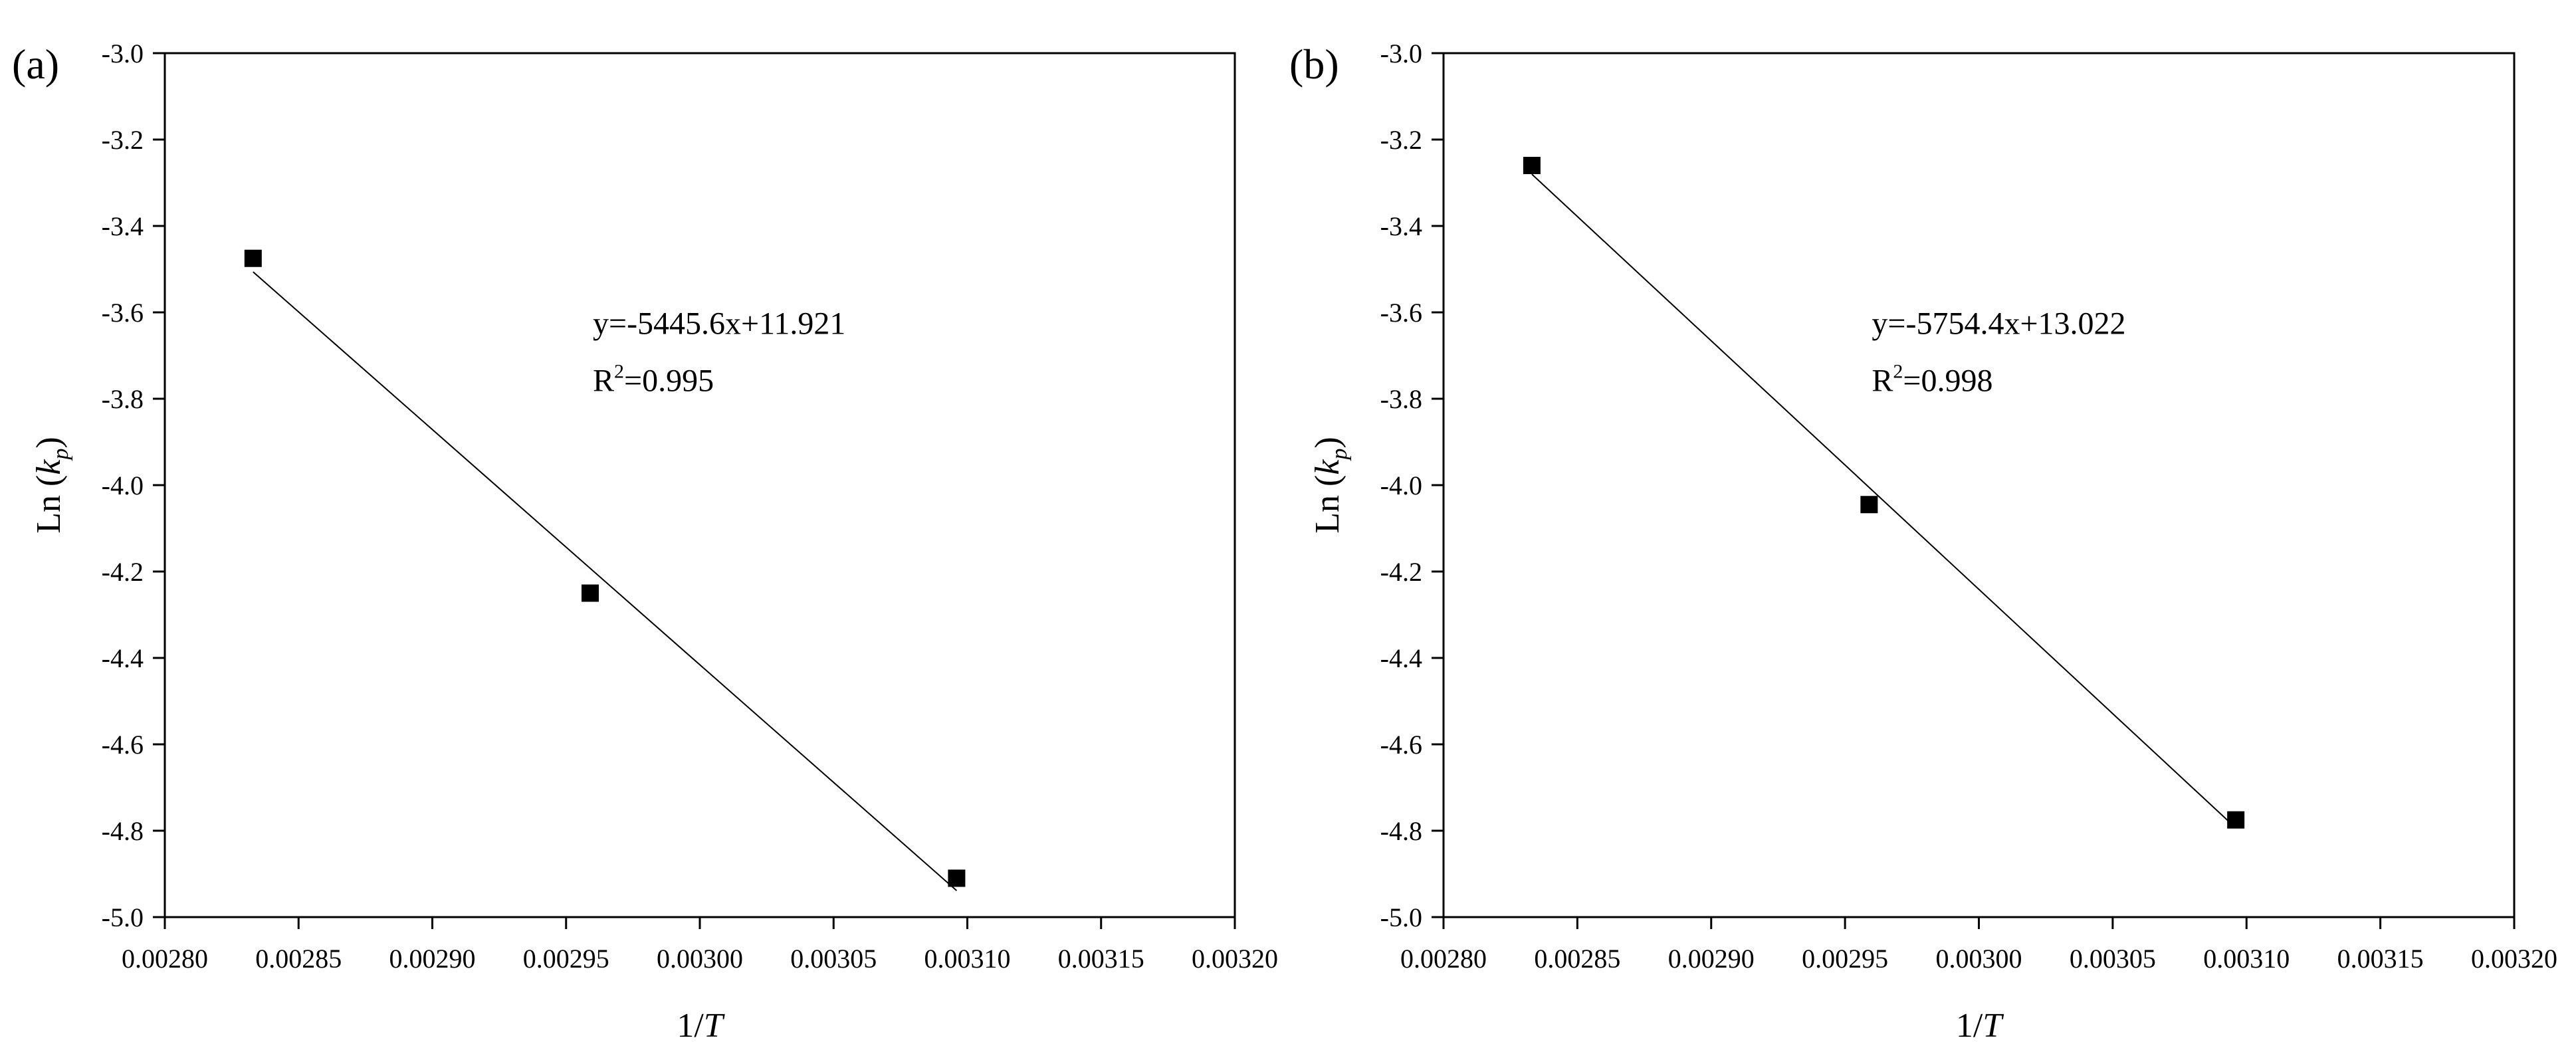  I want to click on r-squared-value: =0.995, so click(669, 381).